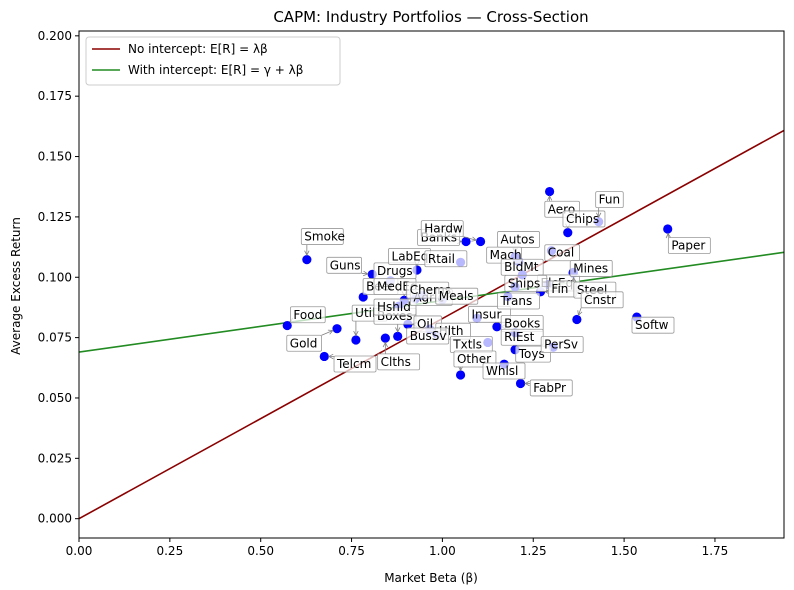  I want to click on data-point-gold, so click(337, 329).